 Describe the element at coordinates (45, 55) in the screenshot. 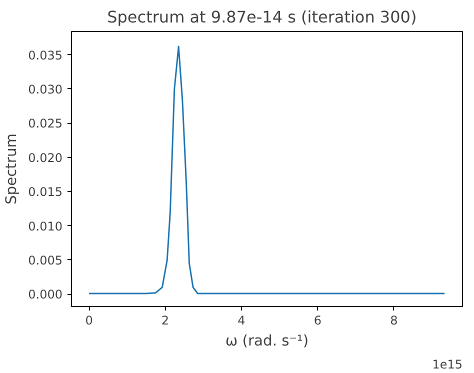

I see `y-tick-label: 0.035` at that location.